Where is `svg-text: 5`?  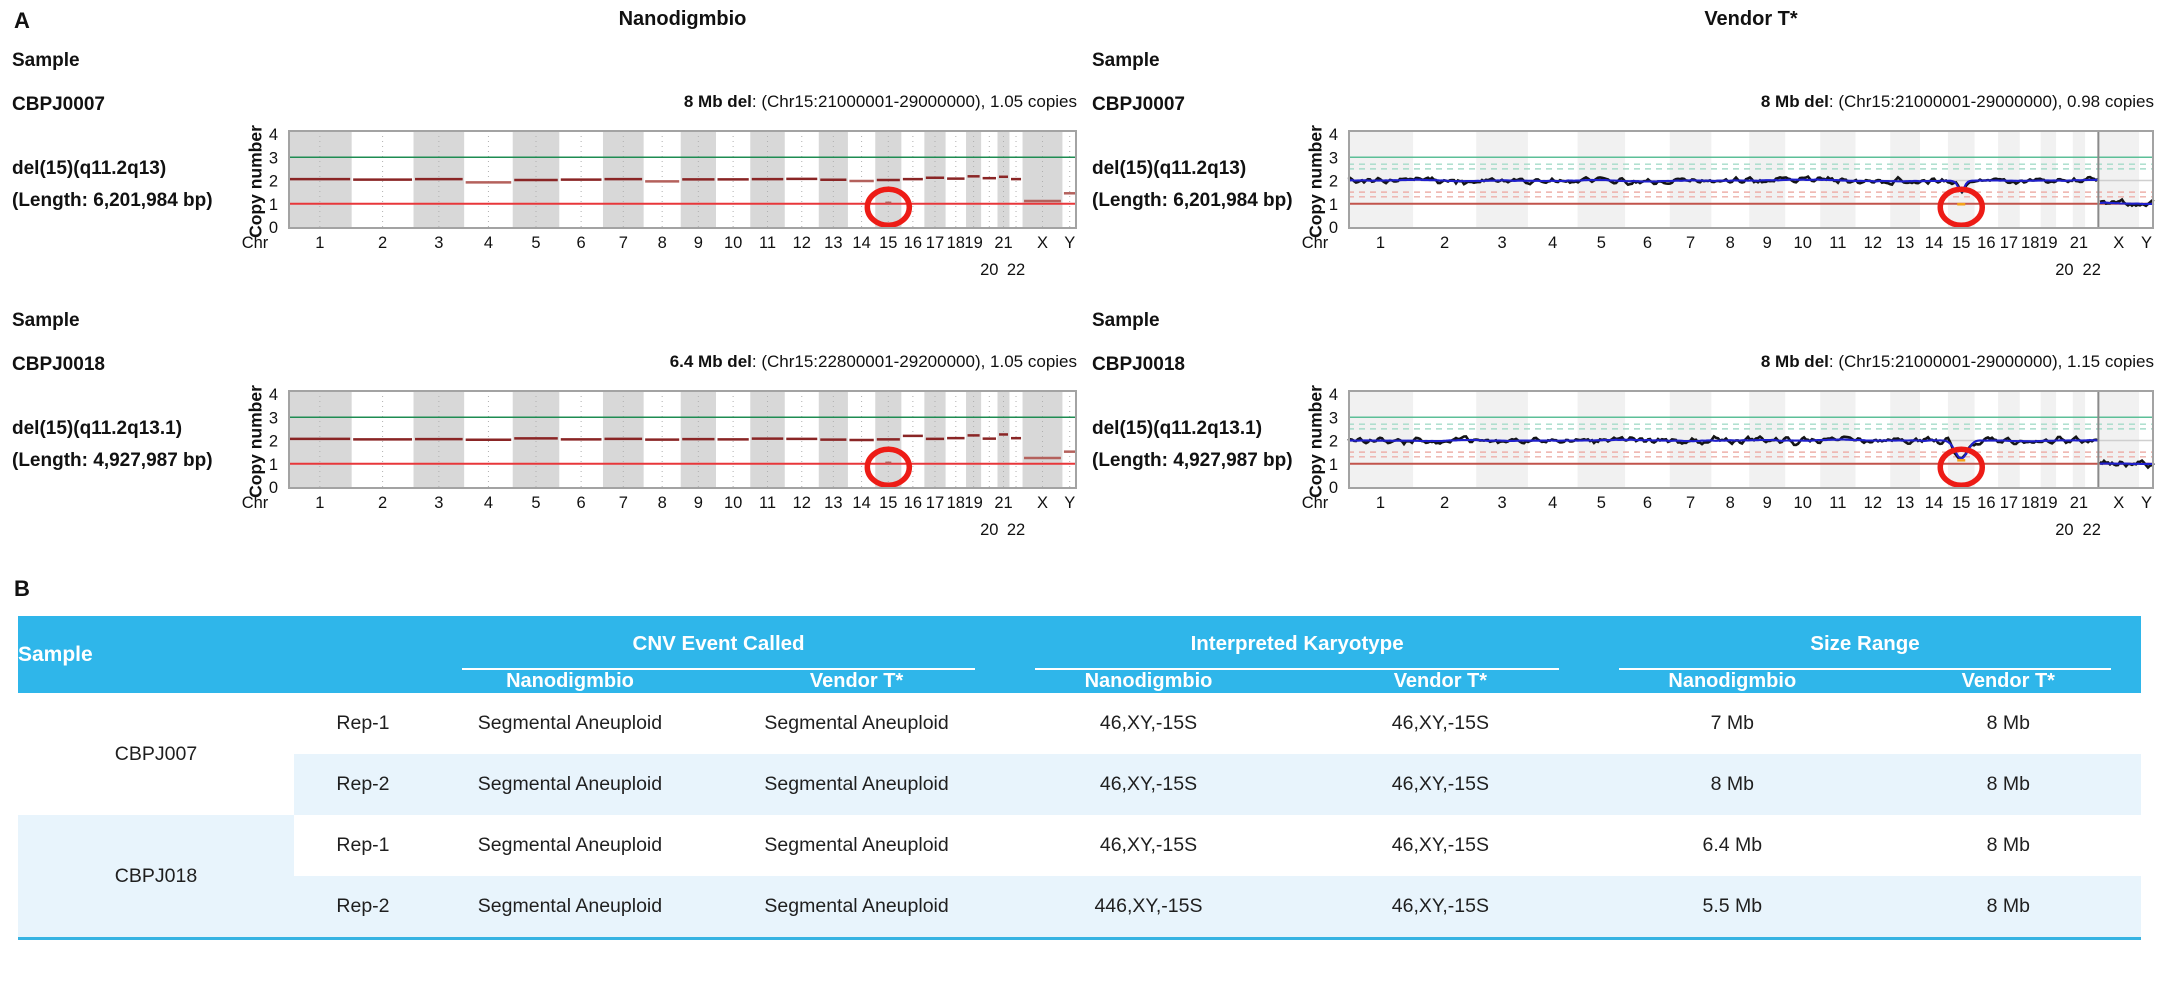
svg-text: 5 is located at coordinates (535, 243).